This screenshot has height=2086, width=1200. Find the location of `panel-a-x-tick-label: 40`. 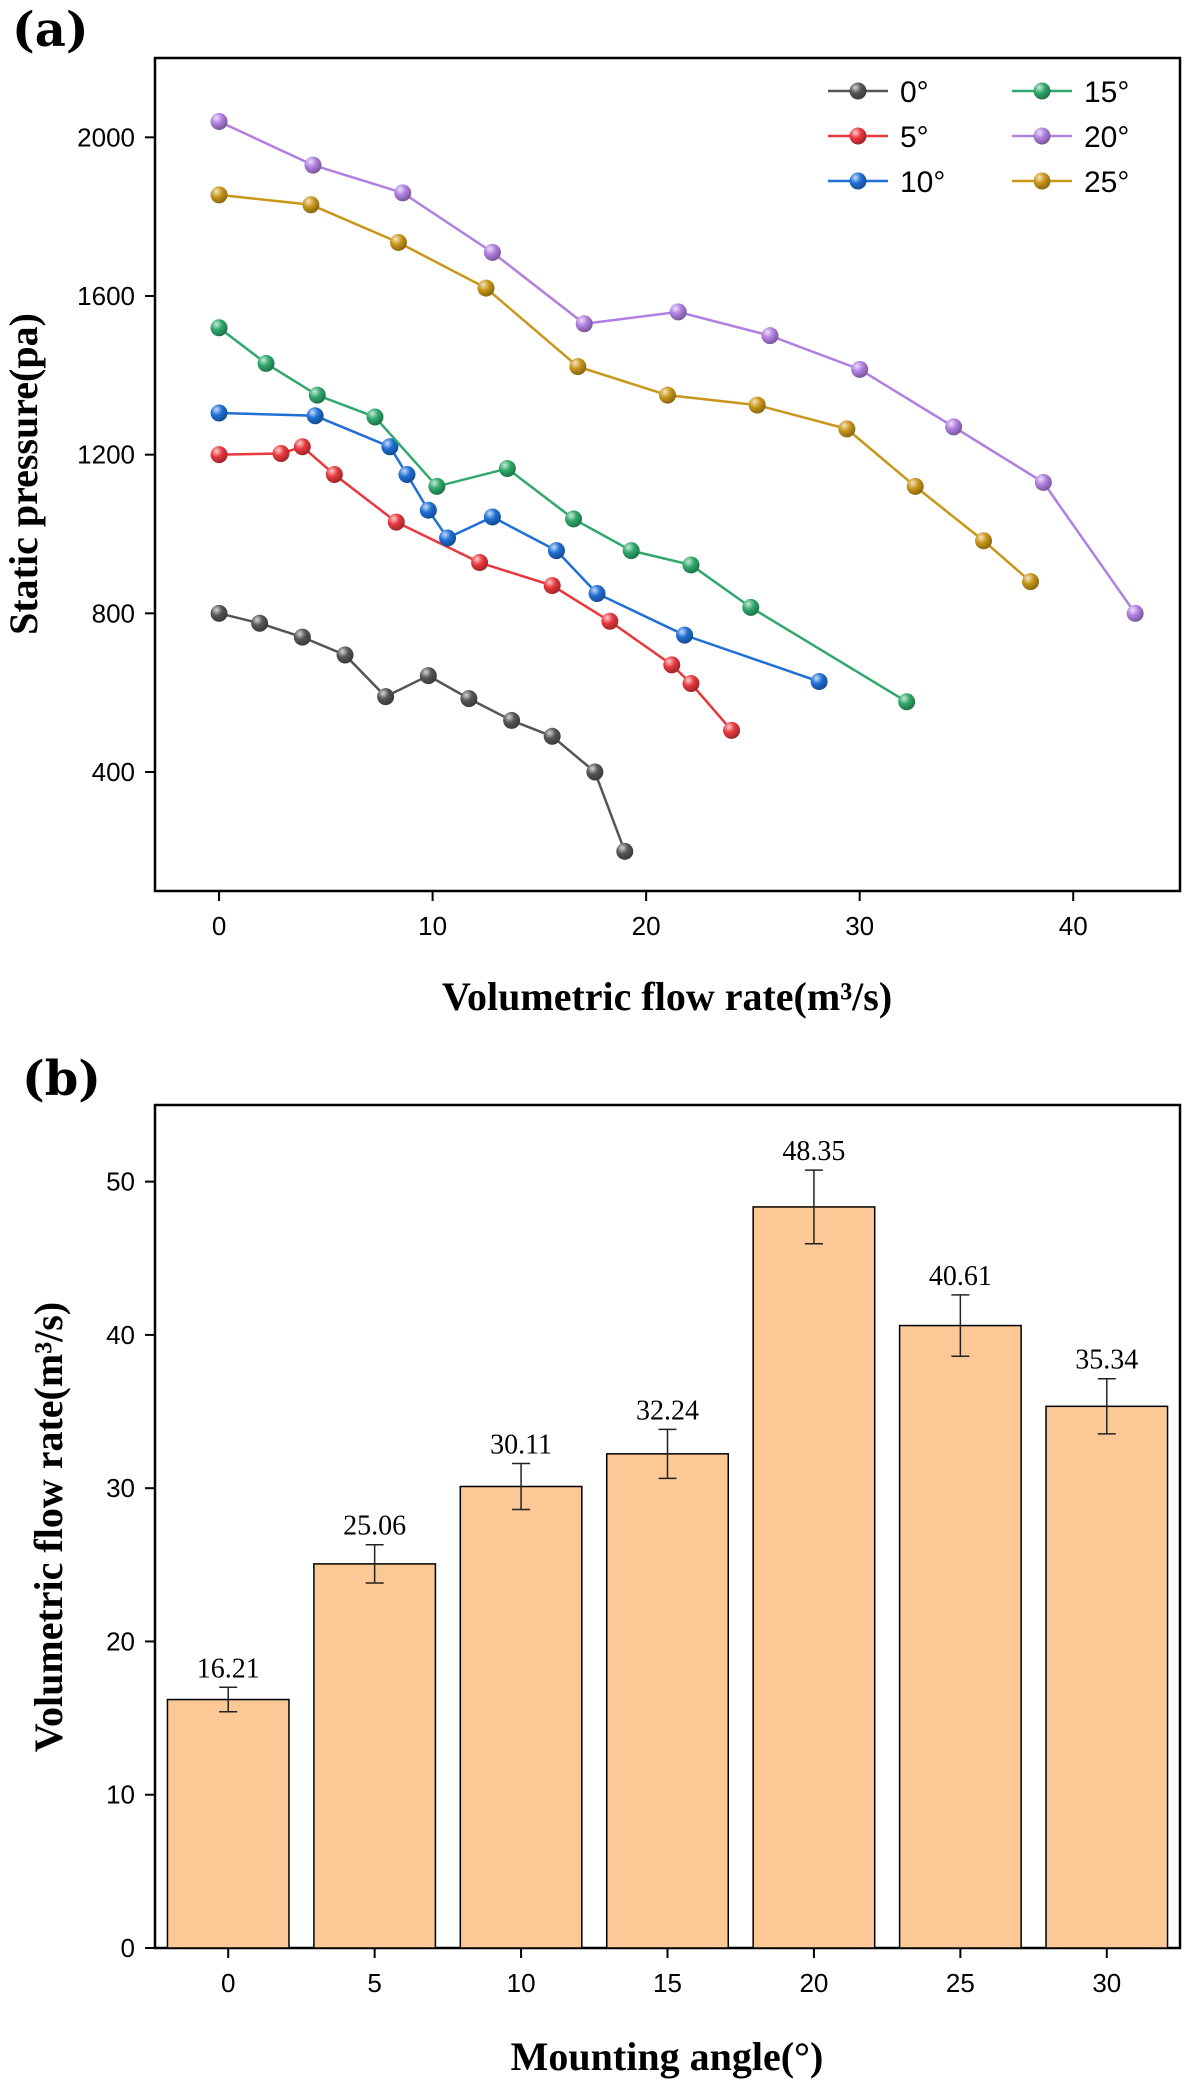

panel-a-x-tick-label: 40 is located at coordinates (1073, 926).